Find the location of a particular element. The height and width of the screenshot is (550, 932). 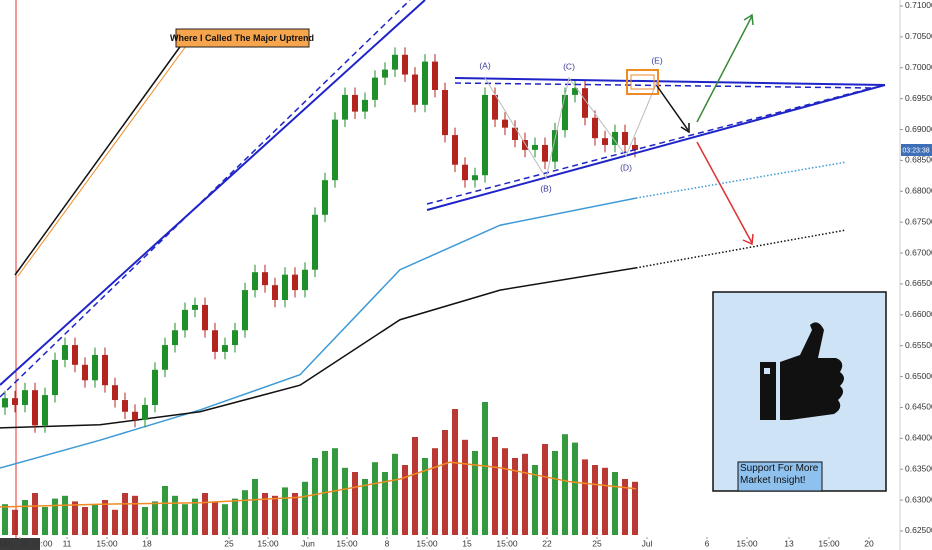

wave-label: (B) is located at coordinates (546, 188).